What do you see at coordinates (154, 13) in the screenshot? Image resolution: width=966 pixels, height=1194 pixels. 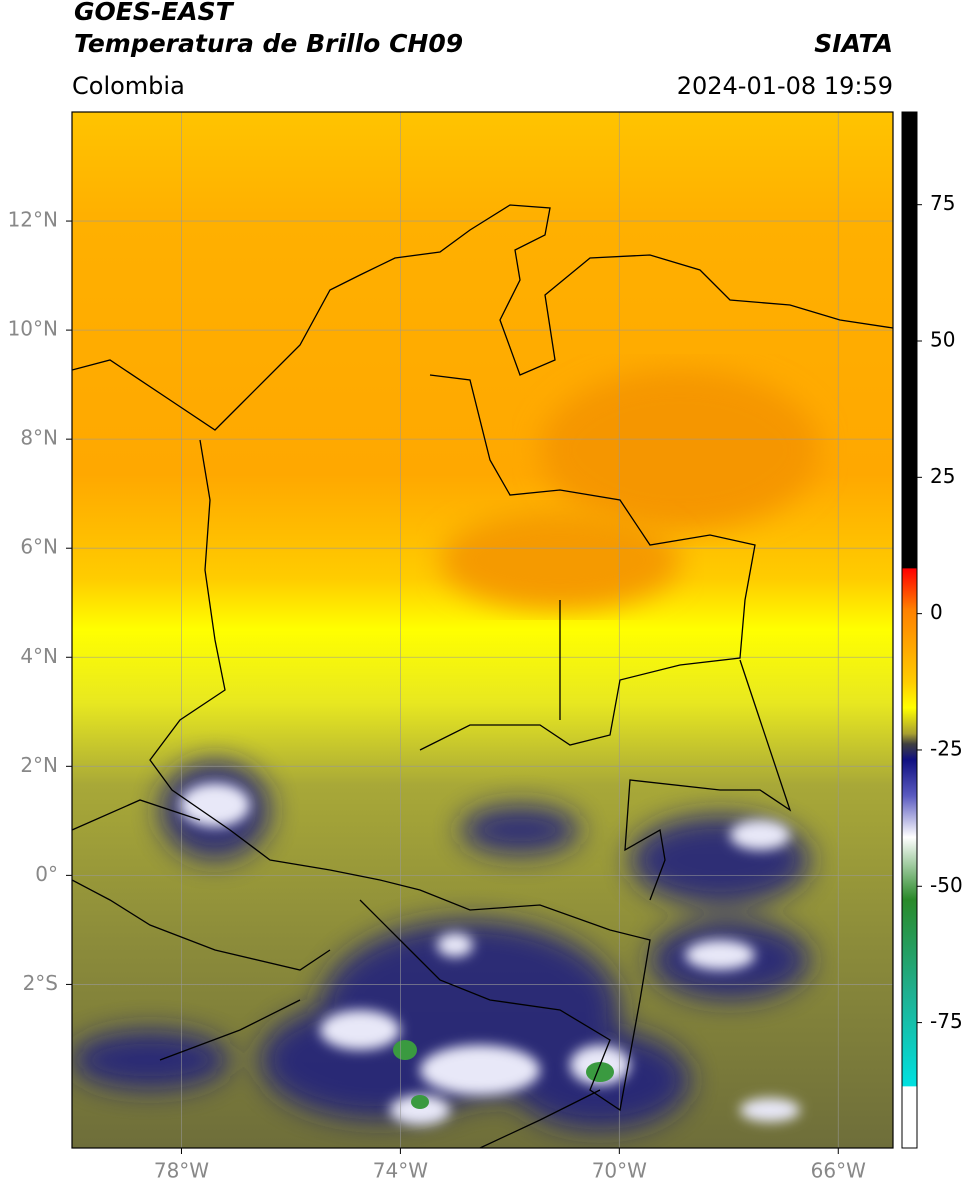 I see `title: GOES-EAST` at bounding box center [154, 13].